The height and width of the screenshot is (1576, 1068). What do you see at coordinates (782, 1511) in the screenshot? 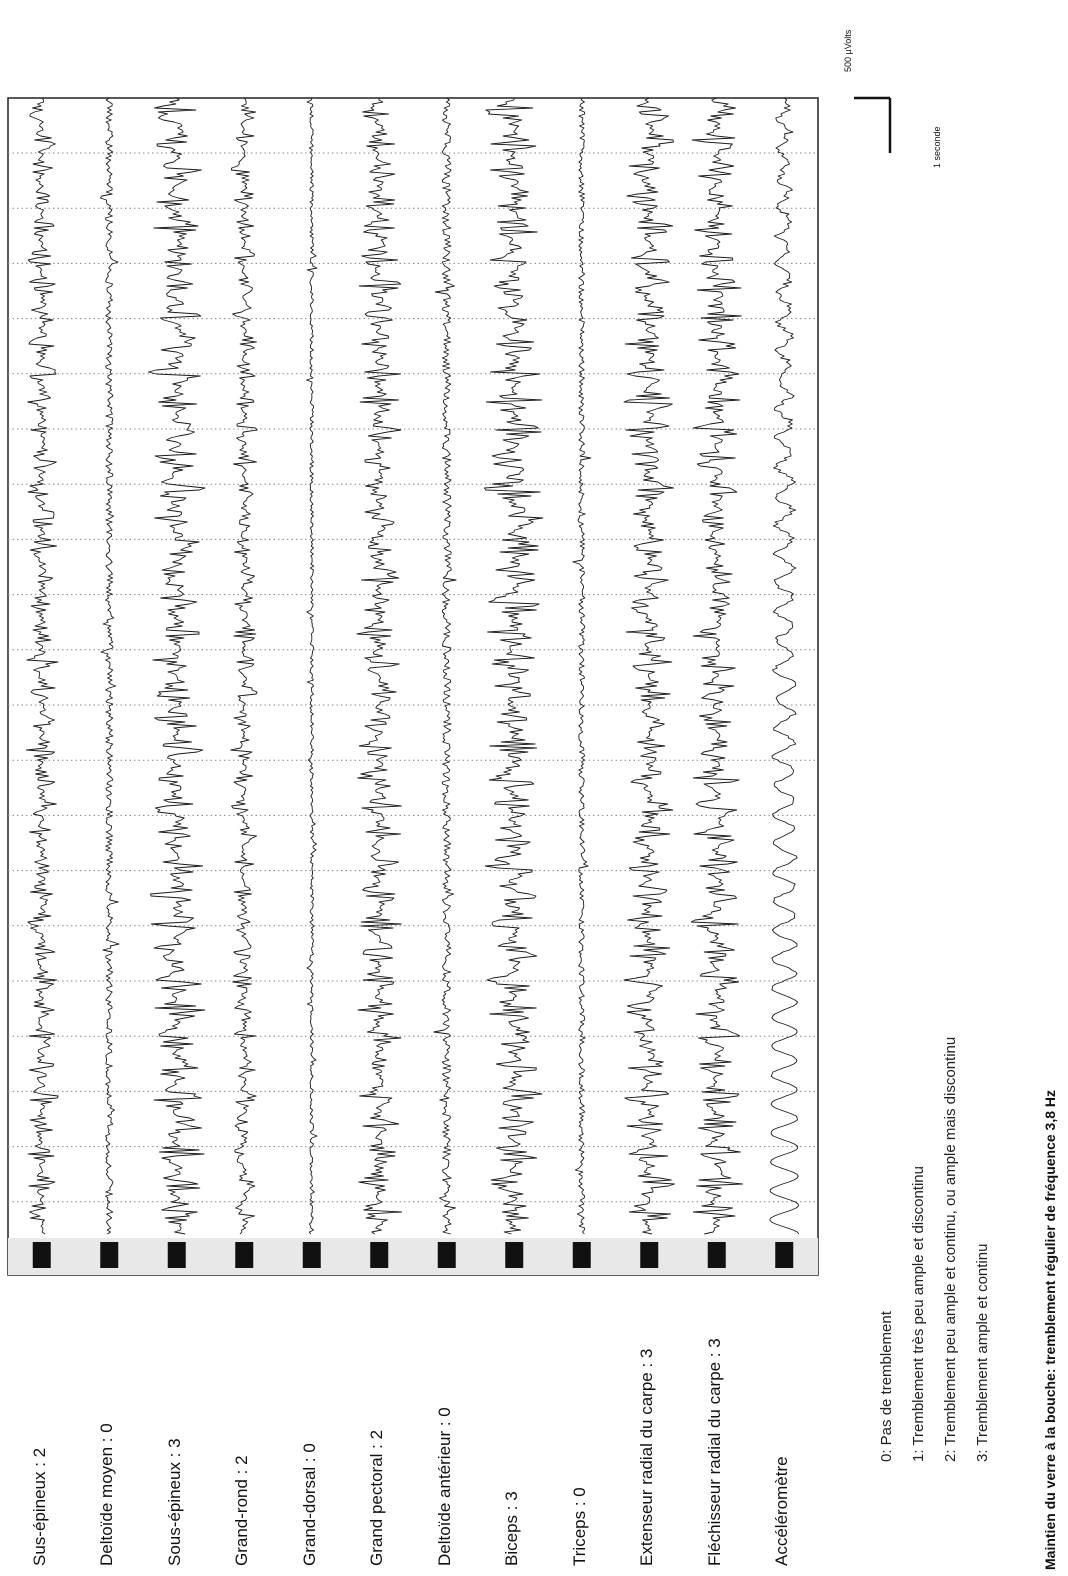
I see `channel-label: Accéléromètre` at bounding box center [782, 1511].